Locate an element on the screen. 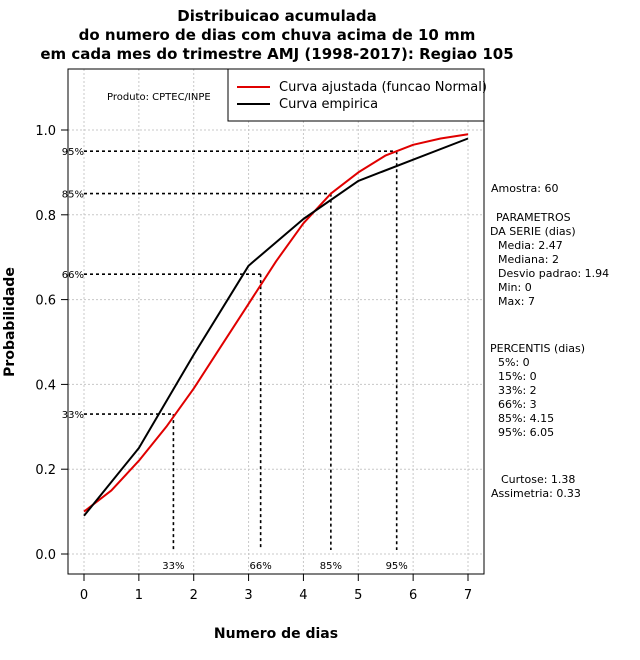  stat-stddev: Desvio padrao: 1.94 is located at coordinates (553, 273).